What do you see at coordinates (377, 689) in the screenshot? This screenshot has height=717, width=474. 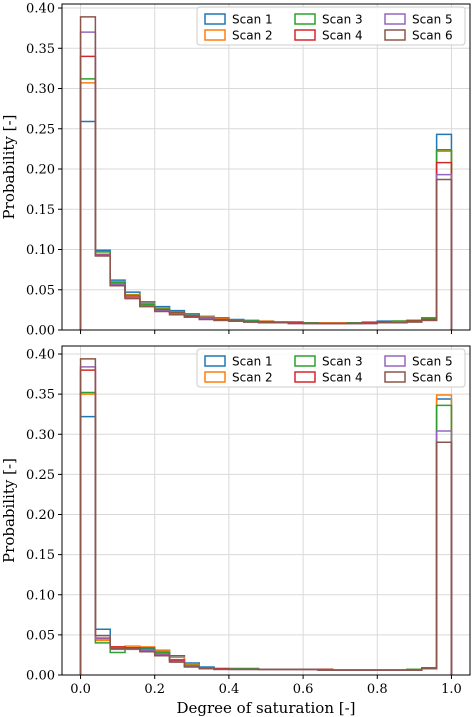 I see `x-tick-label: 0.8` at bounding box center [377, 689].